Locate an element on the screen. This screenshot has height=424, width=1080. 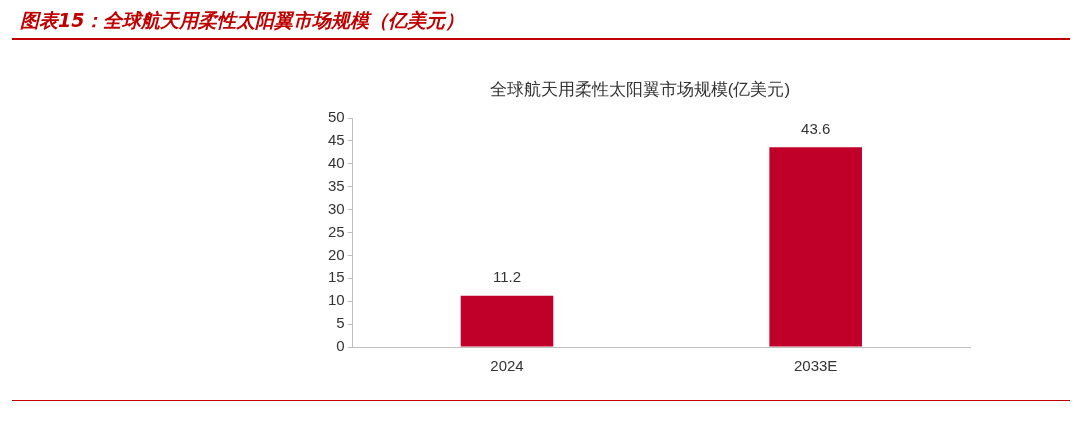
y-tick-label: 25 is located at coordinates (336, 231).